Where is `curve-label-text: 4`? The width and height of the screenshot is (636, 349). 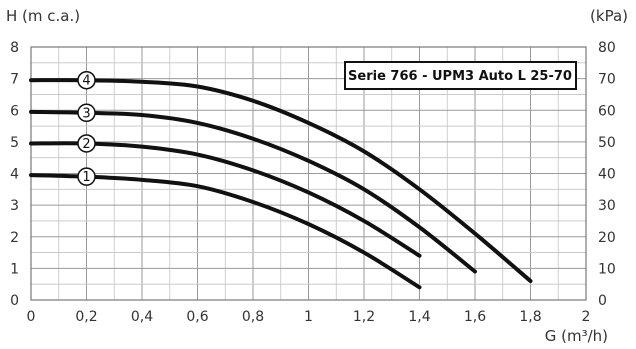 curve-label-text: 4 is located at coordinates (86, 81).